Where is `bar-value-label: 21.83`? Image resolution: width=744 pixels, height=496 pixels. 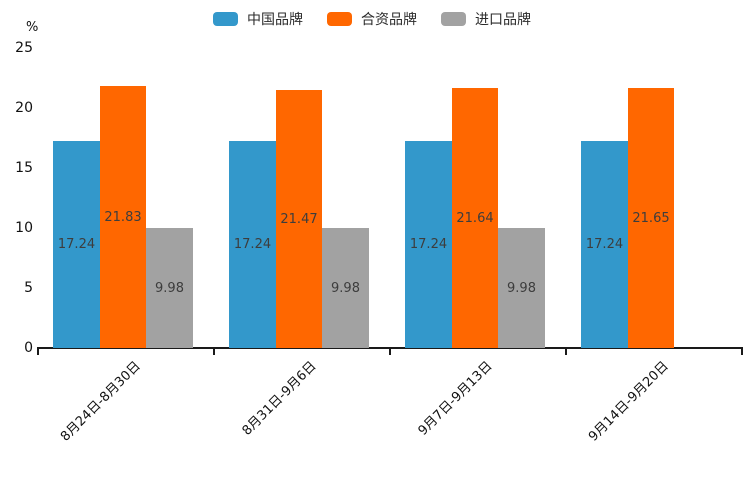 bar-value-label: 21.83 is located at coordinates (123, 217).